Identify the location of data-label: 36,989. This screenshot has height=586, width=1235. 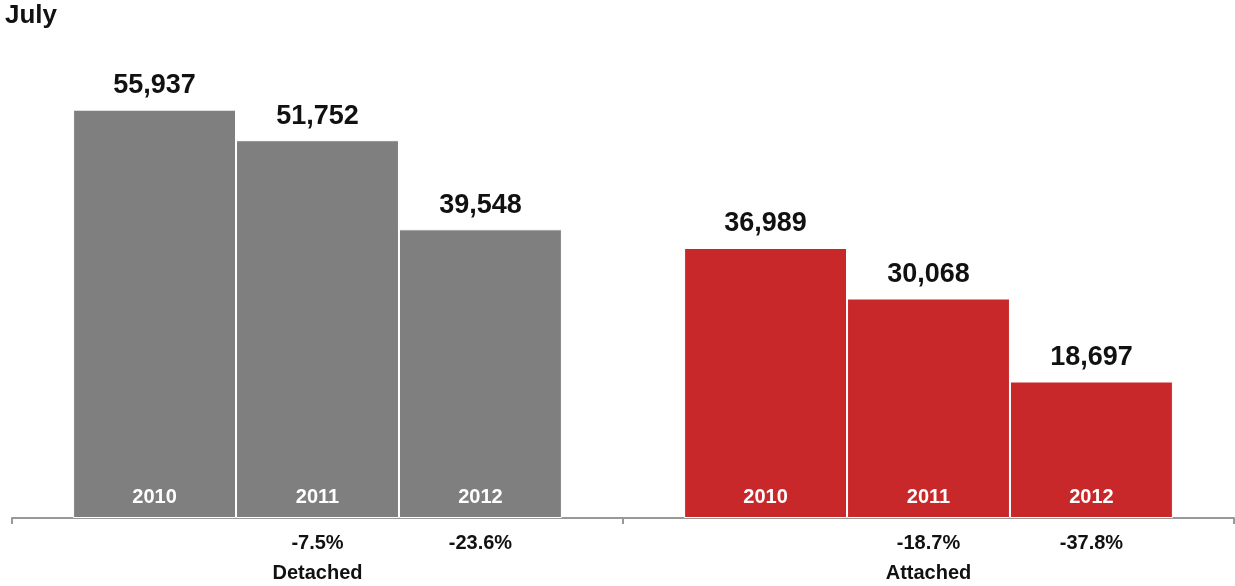
(765, 222).